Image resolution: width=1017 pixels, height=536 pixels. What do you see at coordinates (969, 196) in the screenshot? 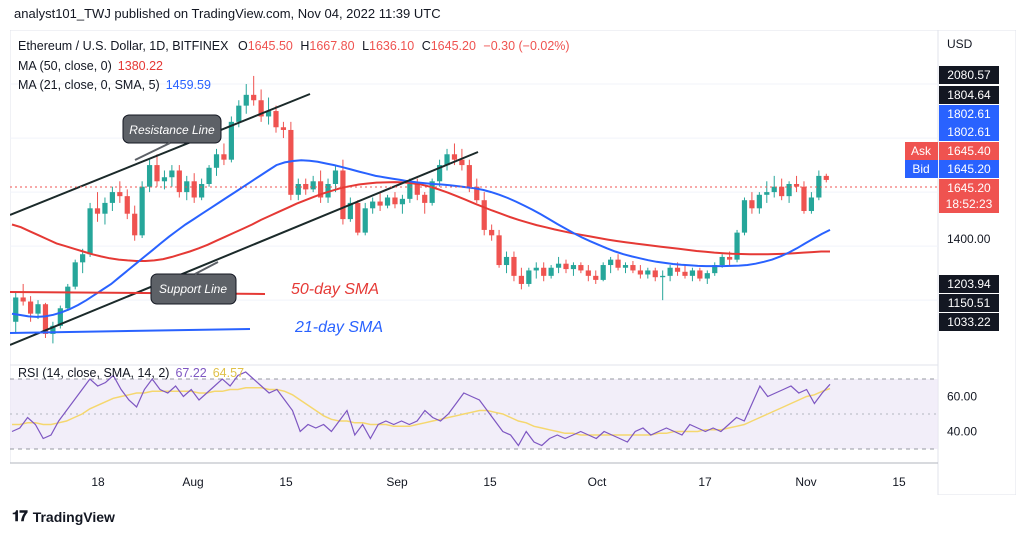
I see `price-tag-bg` at bounding box center [969, 196].